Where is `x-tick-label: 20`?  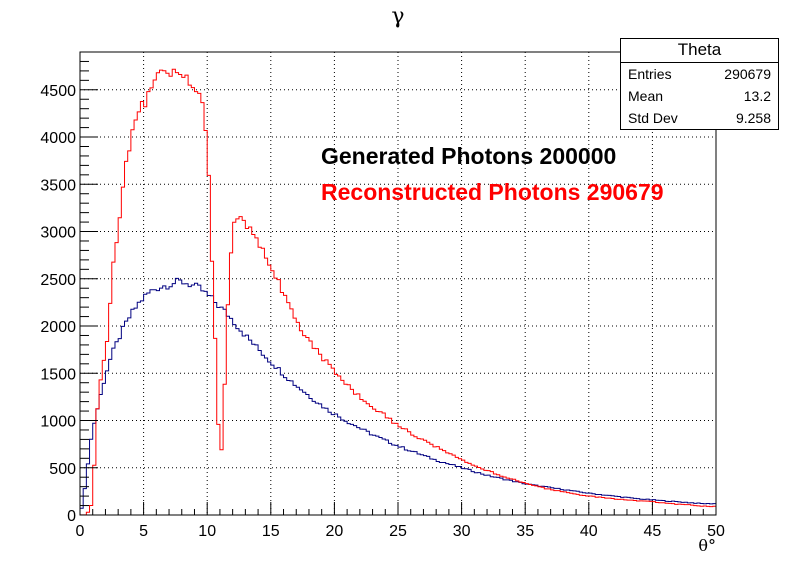 x-tick-label: 20 is located at coordinates (335, 531).